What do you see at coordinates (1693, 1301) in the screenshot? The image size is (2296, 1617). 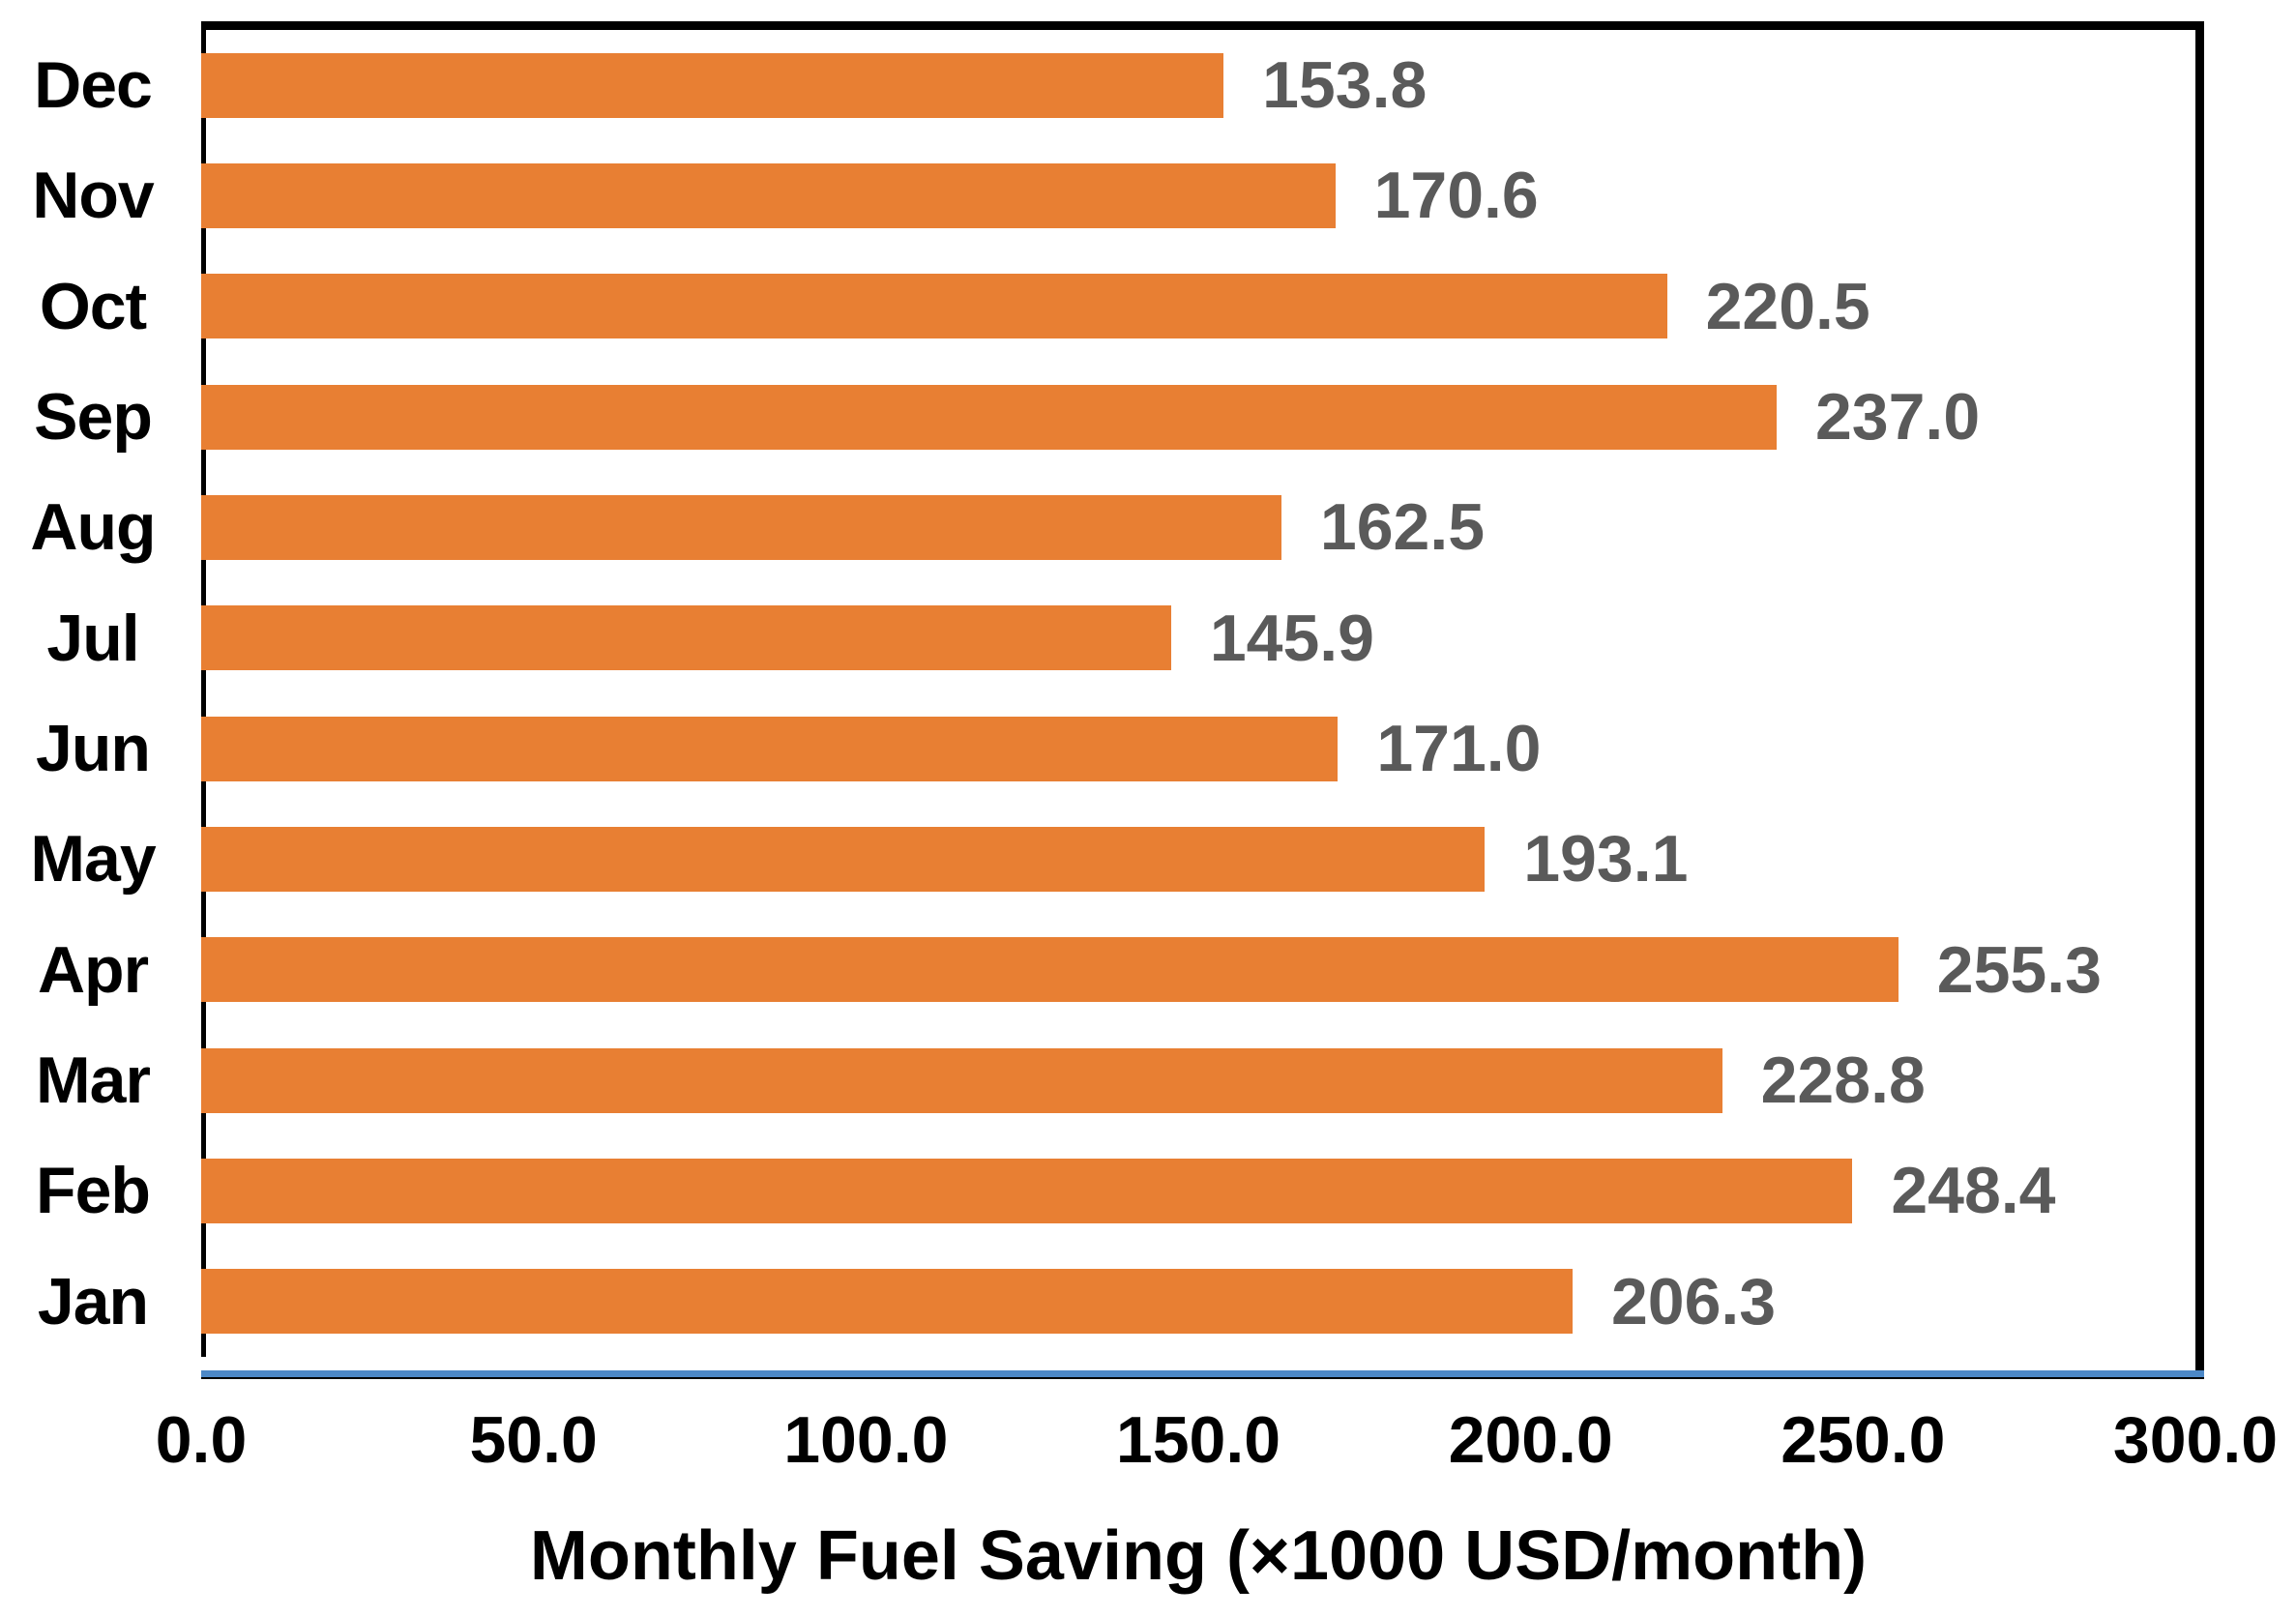 I see `value-label-jan: 206.3` at bounding box center [1693, 1301].